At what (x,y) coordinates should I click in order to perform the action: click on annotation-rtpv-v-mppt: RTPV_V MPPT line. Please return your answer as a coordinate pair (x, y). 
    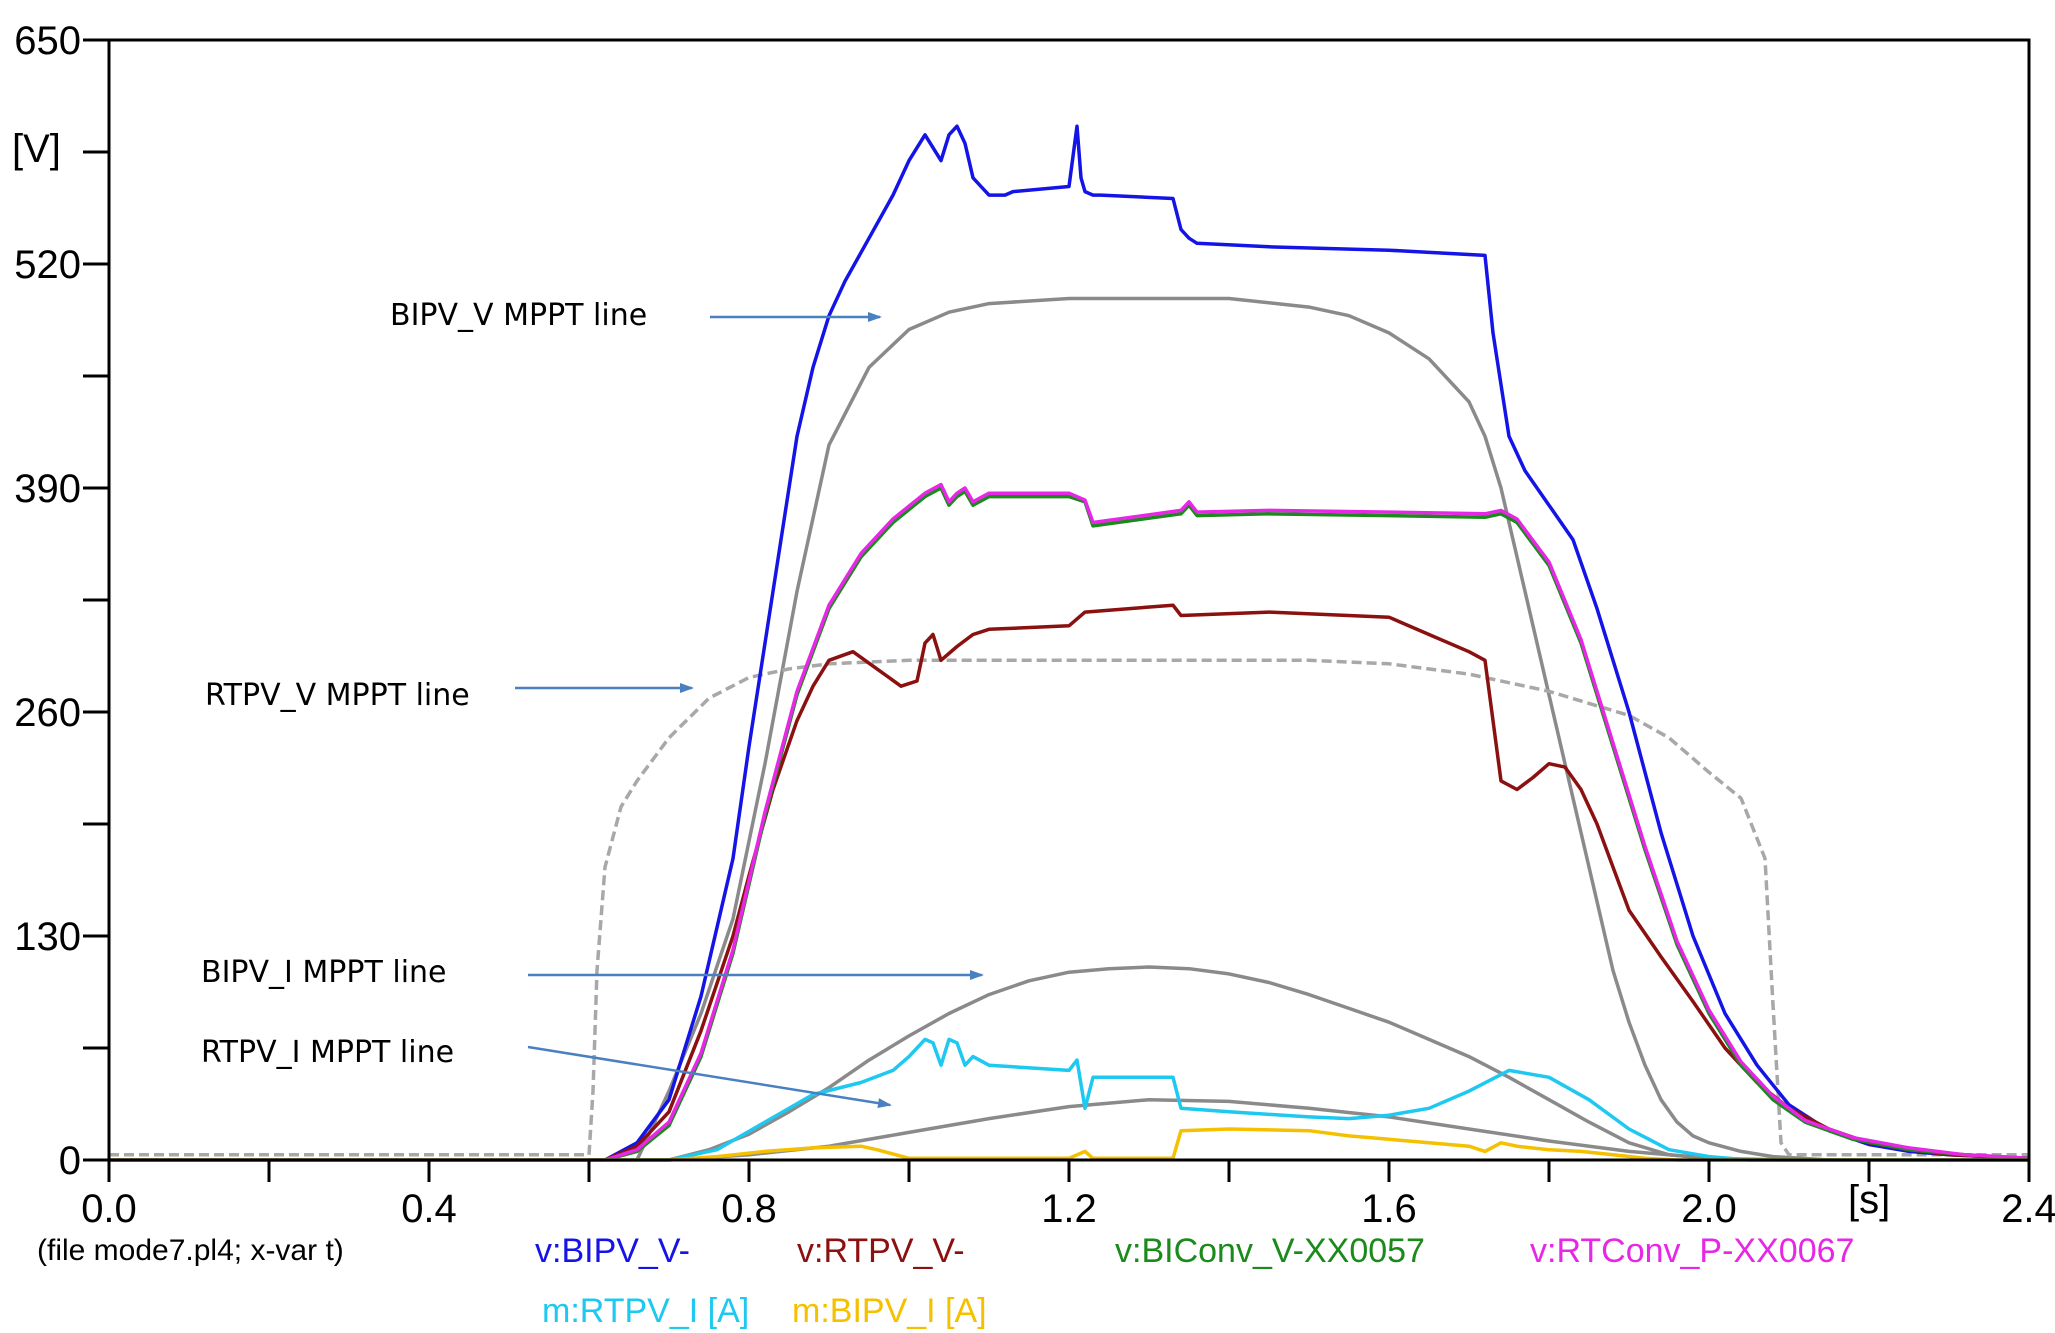
    Looking at the image, I should click on (337, 695).